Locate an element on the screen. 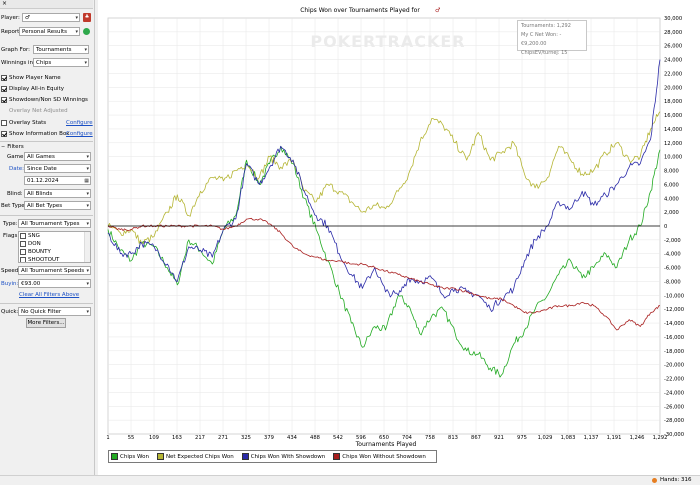 The width and height of the screenshot is (700, 485). checkbox-label: Show Information Box is located at coordinates (39, 134).